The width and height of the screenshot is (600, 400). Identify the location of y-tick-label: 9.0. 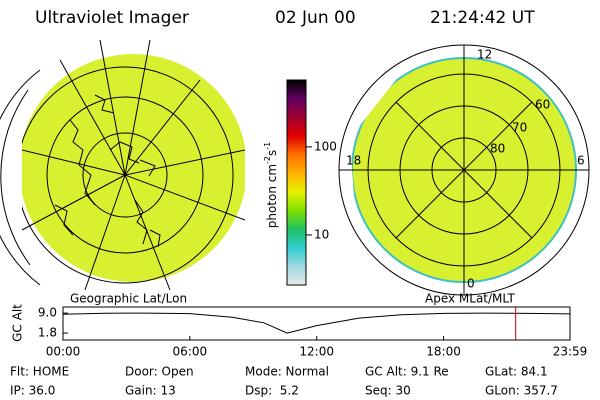
(47, 313).